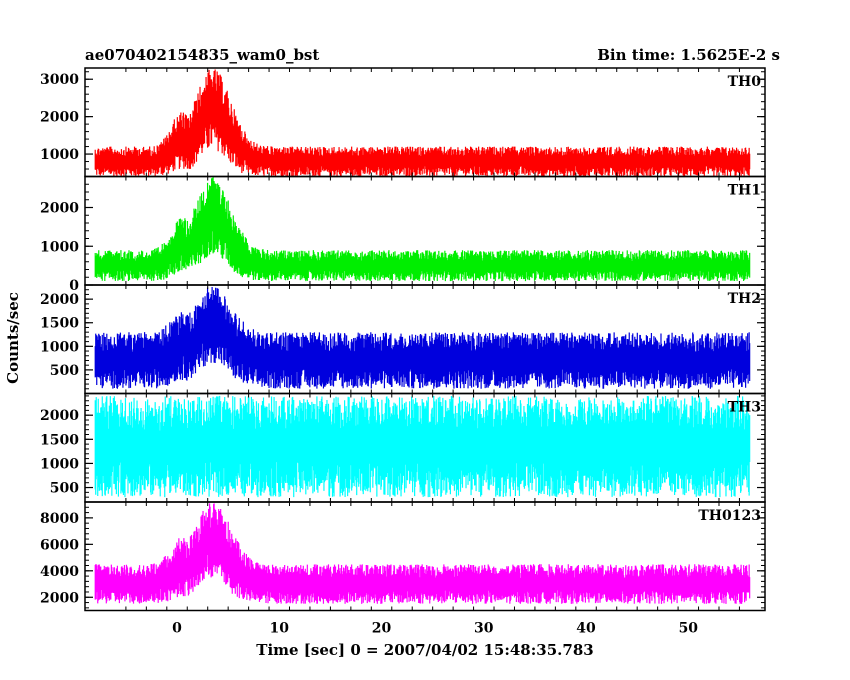 This screenshot has height=680, width=850. I want to click on x-tick-label: 50, so click(689, 629).